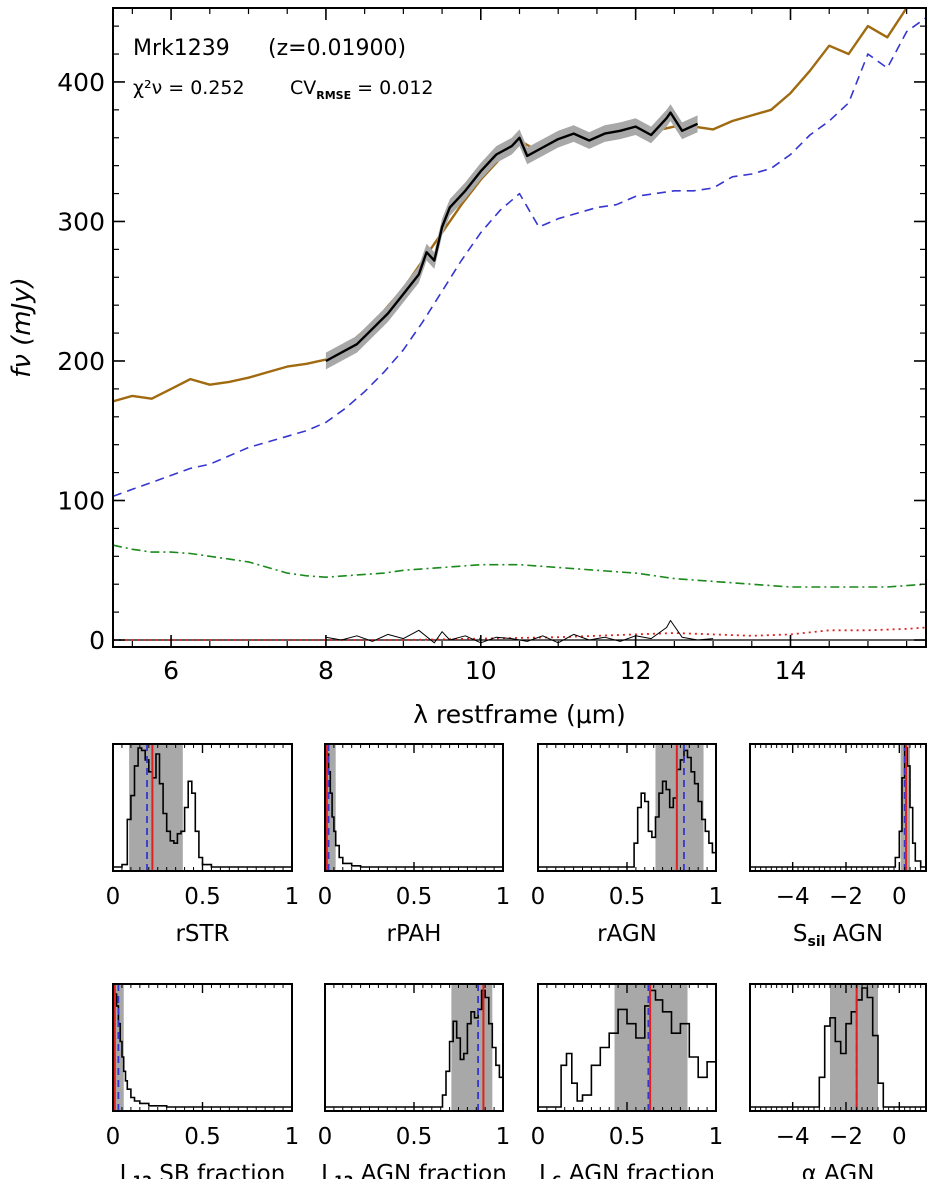  Describe the element at coordinates (171, 670) in the screenshot. I see `x-tick-label: 6` at that location.